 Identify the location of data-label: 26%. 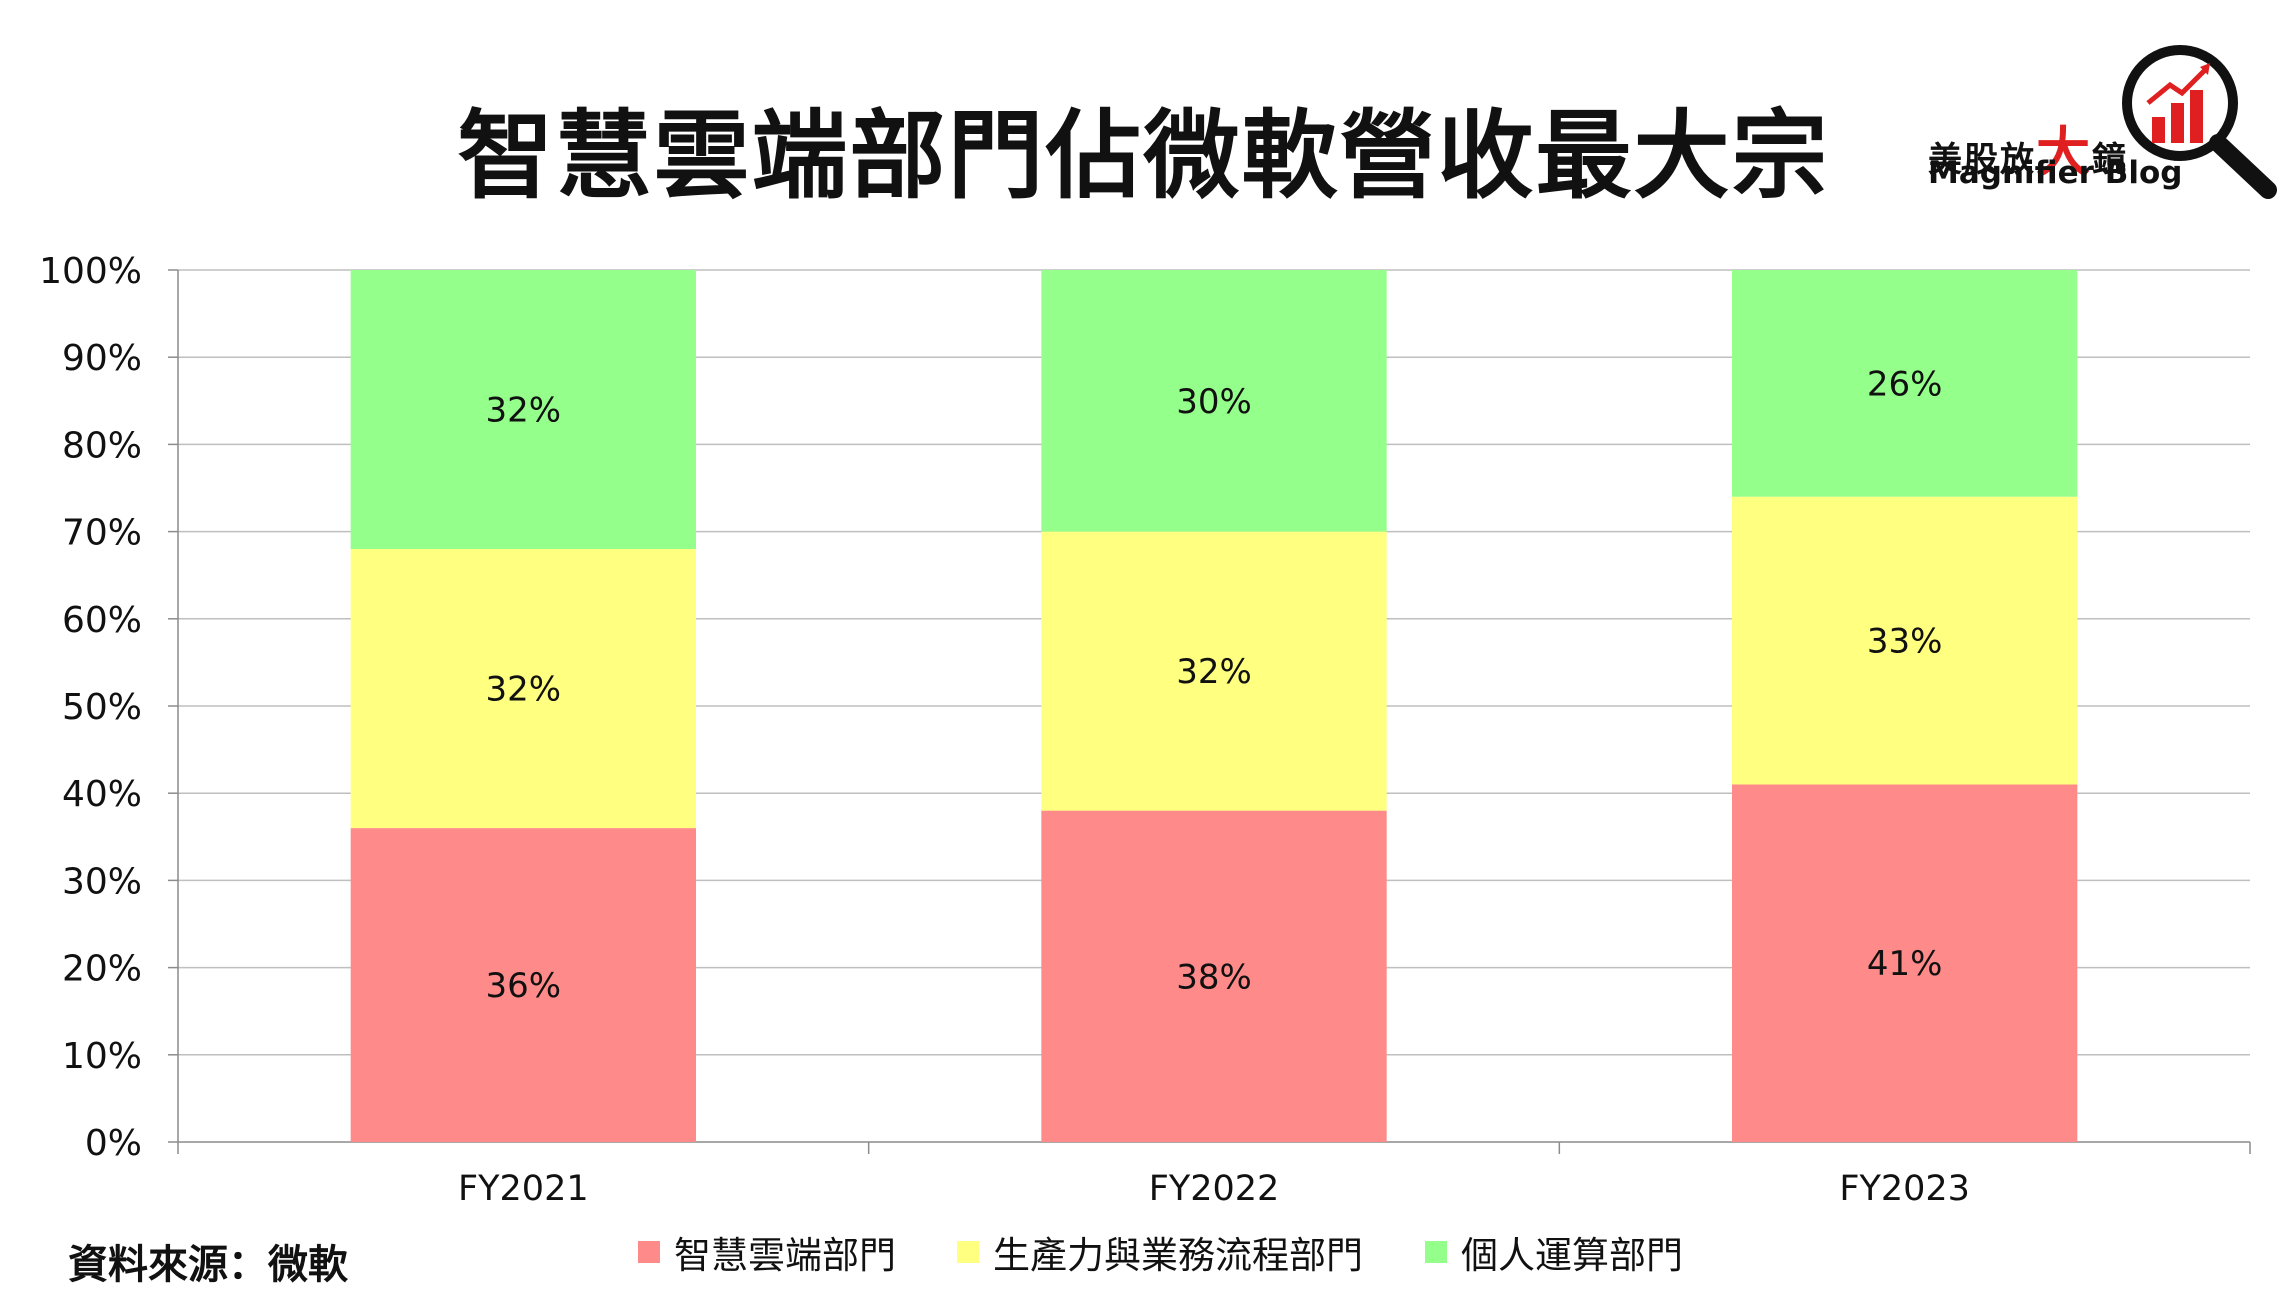
(1905, 384).